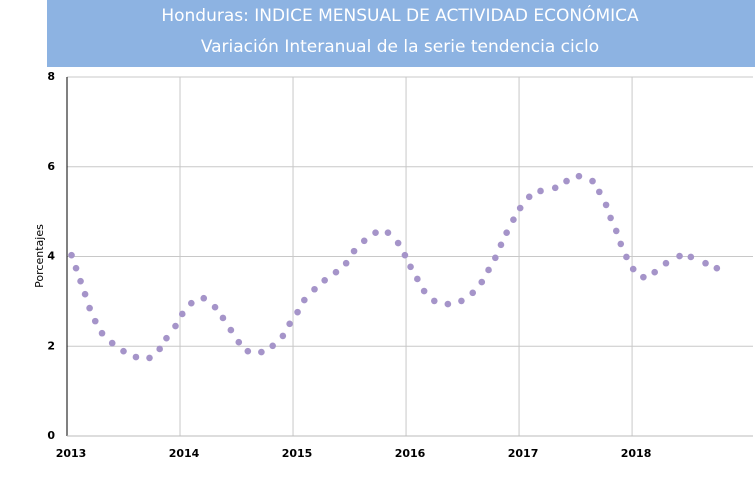 Image resolution: width=755 pixels, height=483 pixels. What do you see at coordinates (51, 345) in the screenshot?
I see `y-tick-label: 2` at bounding box center [51, 345].